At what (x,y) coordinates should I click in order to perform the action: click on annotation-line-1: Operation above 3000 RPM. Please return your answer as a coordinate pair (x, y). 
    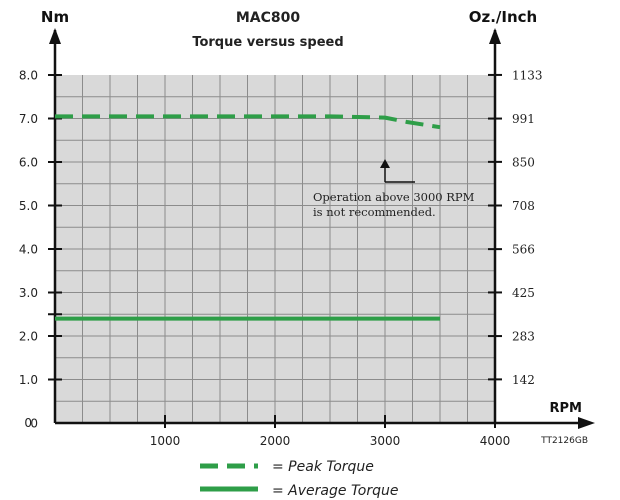
    Looking at the image, I should click on (394, 197).